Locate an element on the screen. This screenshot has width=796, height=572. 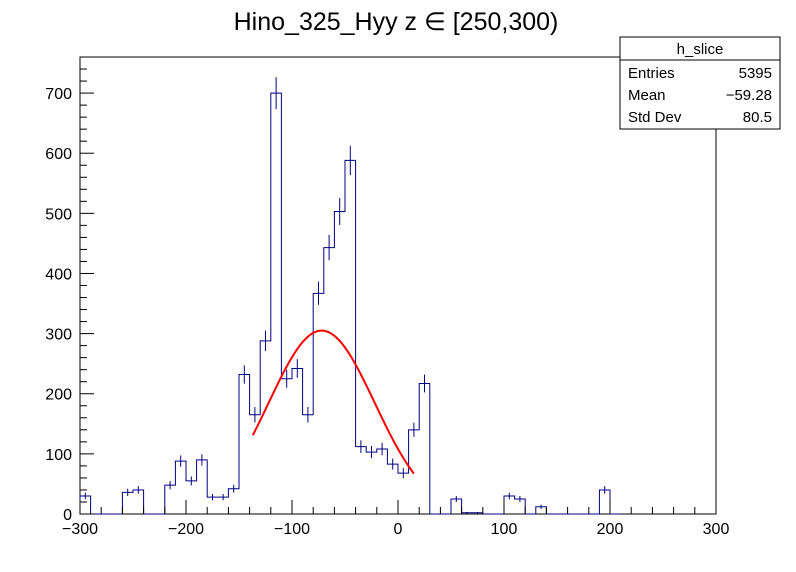
fit-layer is located at coordinates (333, 402).